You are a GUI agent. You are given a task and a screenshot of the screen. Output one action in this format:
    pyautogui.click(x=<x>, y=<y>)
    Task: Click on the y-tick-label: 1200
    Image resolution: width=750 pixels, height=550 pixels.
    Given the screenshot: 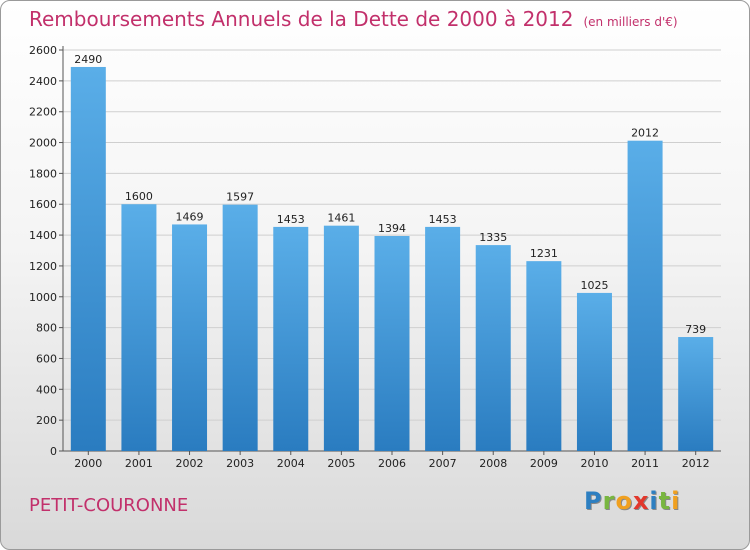 What is the action you would take?
    pyautogui.click(x=43, y=266)
    